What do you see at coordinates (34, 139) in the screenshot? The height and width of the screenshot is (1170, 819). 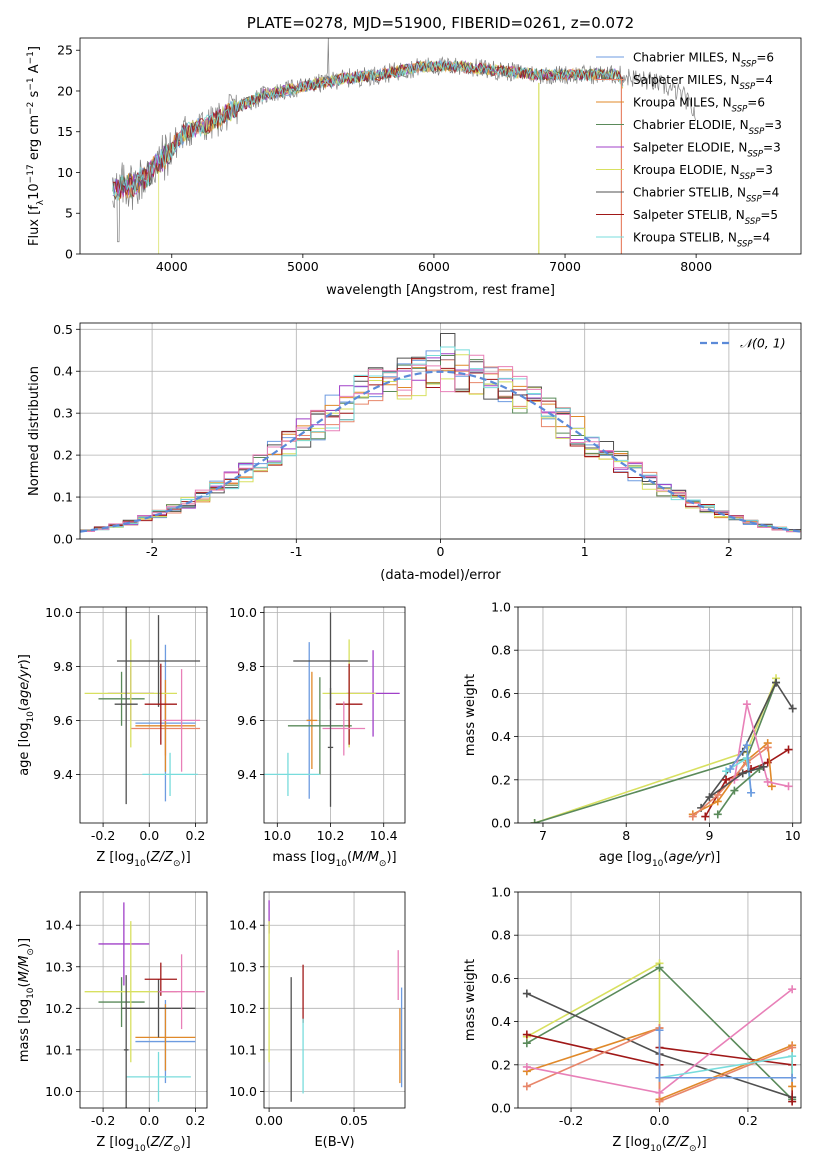 I see `label-part: erg cm` at bounding box center [34, 139].